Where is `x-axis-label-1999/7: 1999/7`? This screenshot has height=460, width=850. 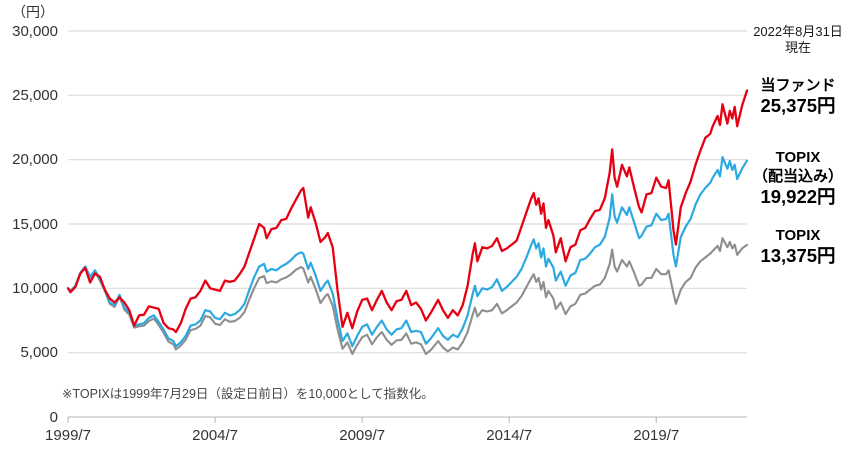 x-axis-label-1999/7: 1999/7 is located at coordinates (68, 435).